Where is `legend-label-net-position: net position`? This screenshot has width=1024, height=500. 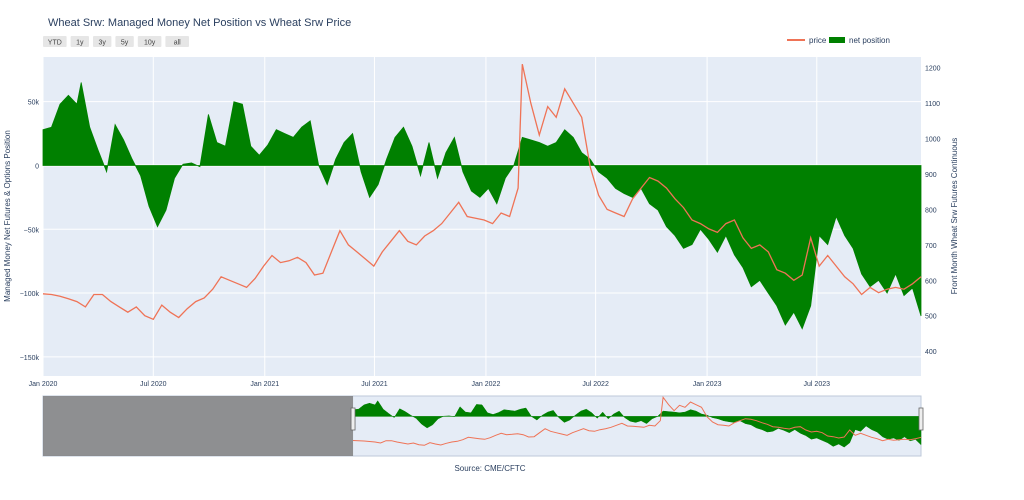 legend-label-net-position: net position is located at coordinates (869, 40).